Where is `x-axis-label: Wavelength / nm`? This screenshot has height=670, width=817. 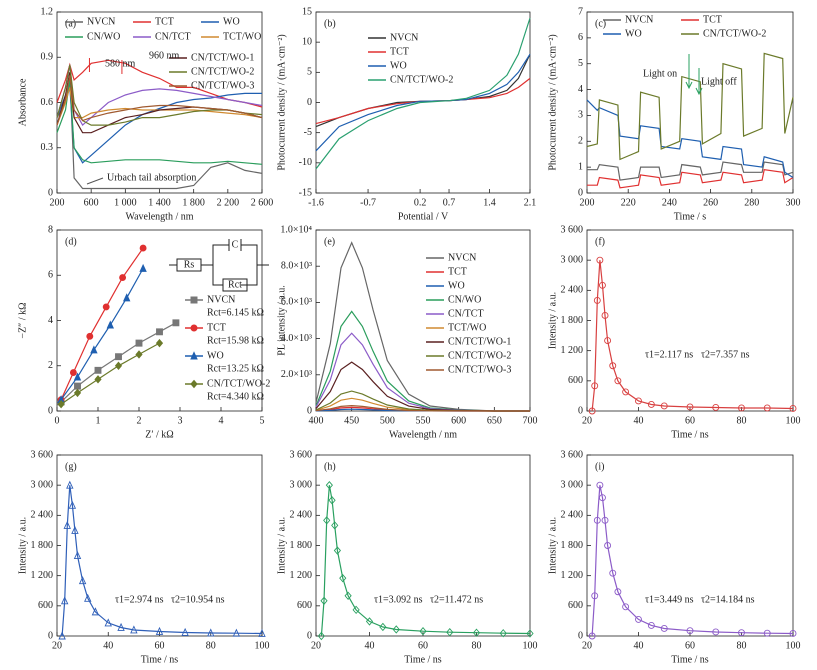 x-axis-label: Wavelength / nm is located at coordinates (159, 216).